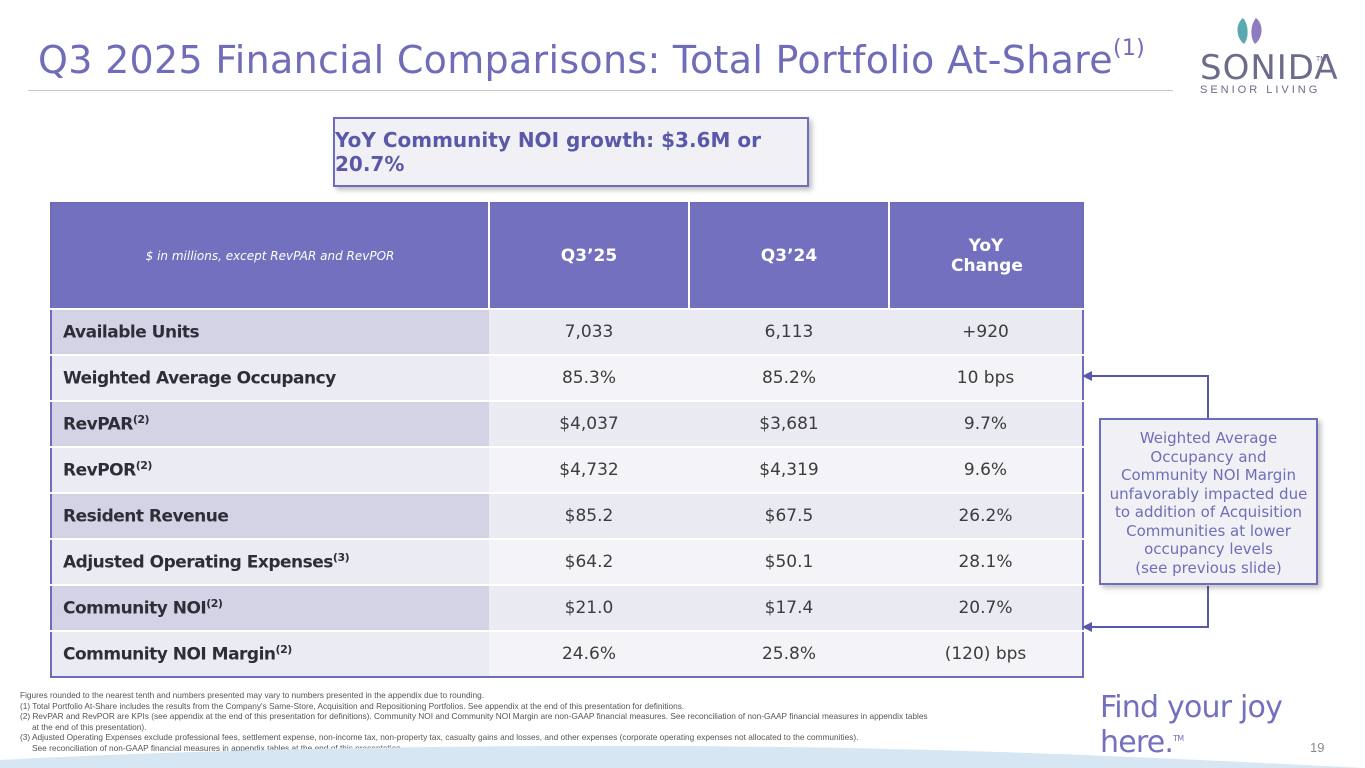  What do you see at coordinates (589, 607) in the screenshot?
I see `cell-q3-25: $21.0` at bounding box center [589, 607].